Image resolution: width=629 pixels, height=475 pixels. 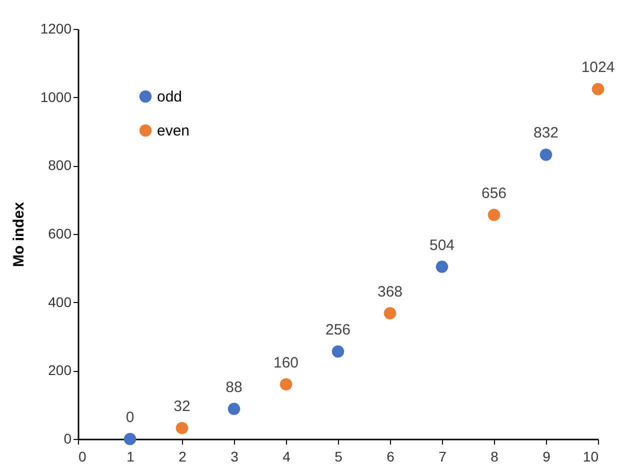 What do you see at coordinates (494, 193) in the screenshot?
I see `data-label: 656` at bounding box center [494, 193].